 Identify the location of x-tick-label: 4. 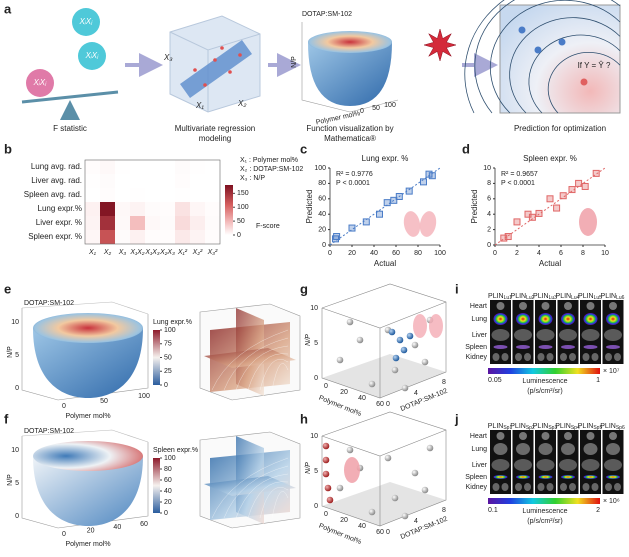
(539, 253).